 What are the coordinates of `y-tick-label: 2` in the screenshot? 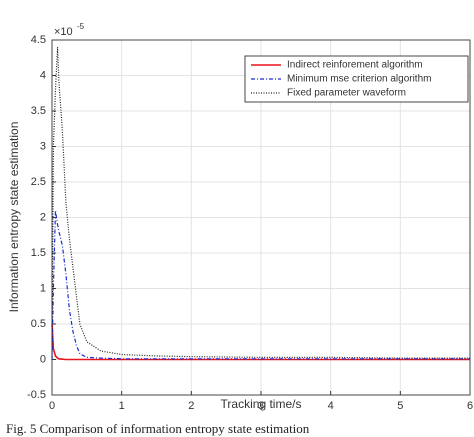 It's located at (43, 217).